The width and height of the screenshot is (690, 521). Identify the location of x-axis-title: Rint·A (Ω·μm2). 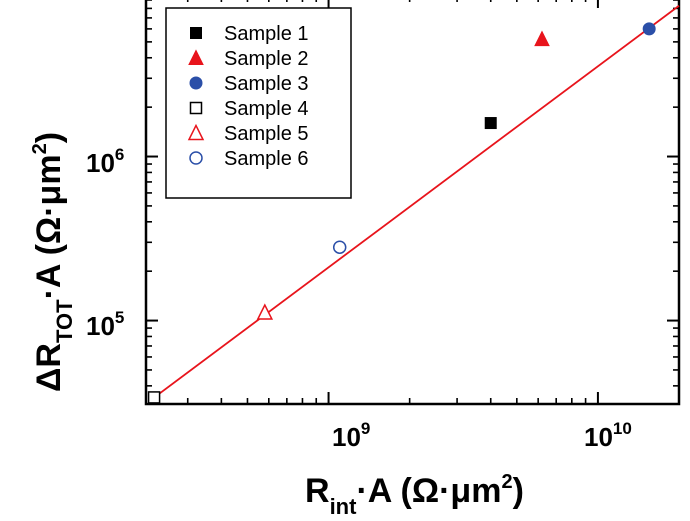
(414, 495).